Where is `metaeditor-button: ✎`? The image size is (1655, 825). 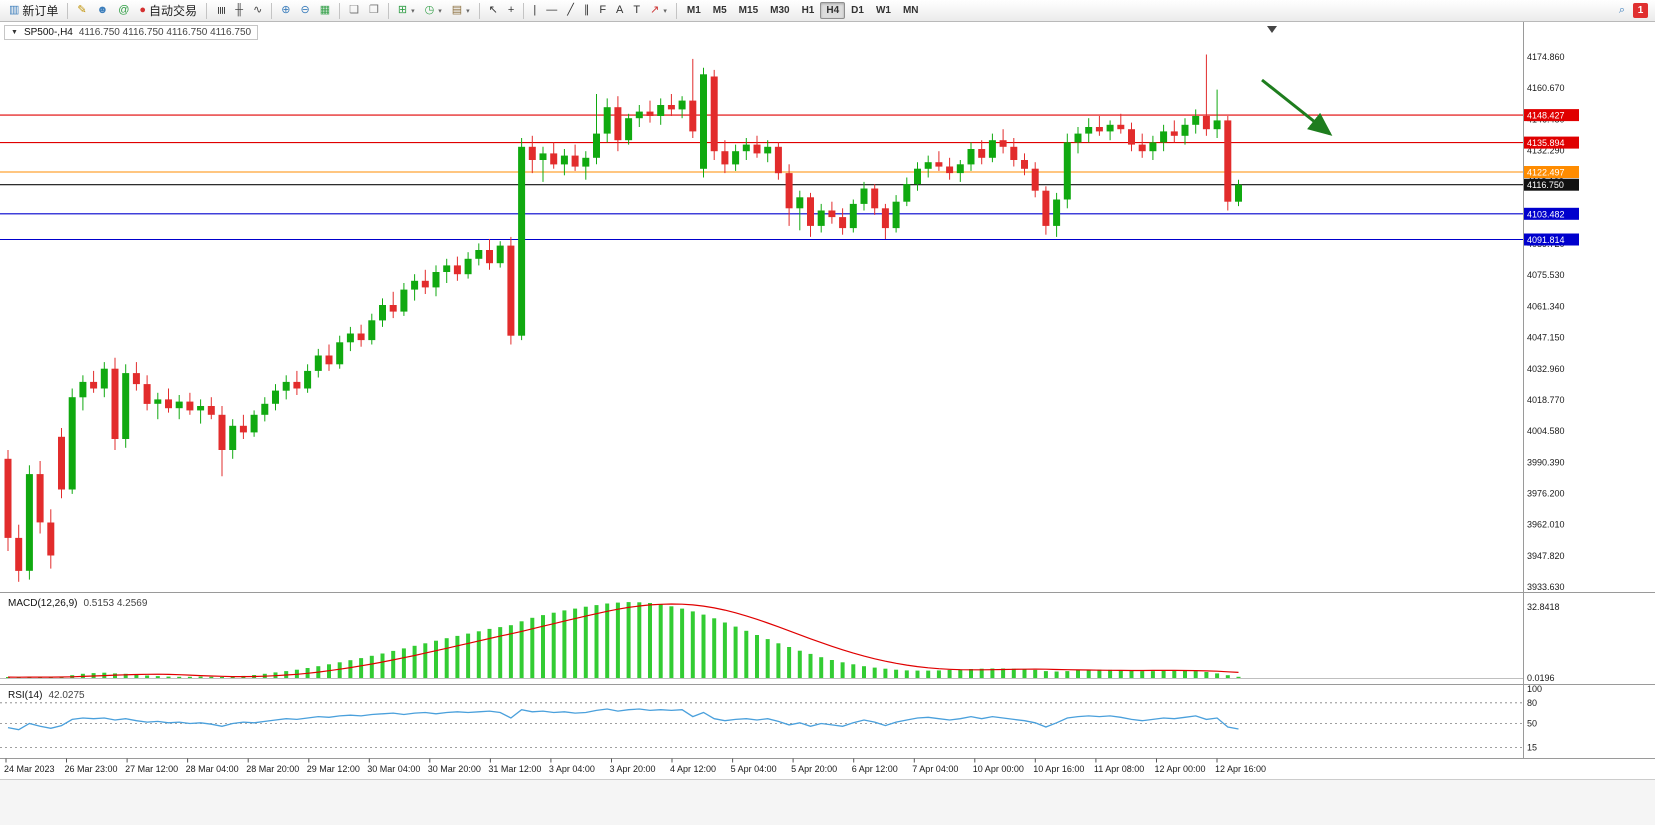 metaeditor-button: ✎ is located at coordinates (81, 11).